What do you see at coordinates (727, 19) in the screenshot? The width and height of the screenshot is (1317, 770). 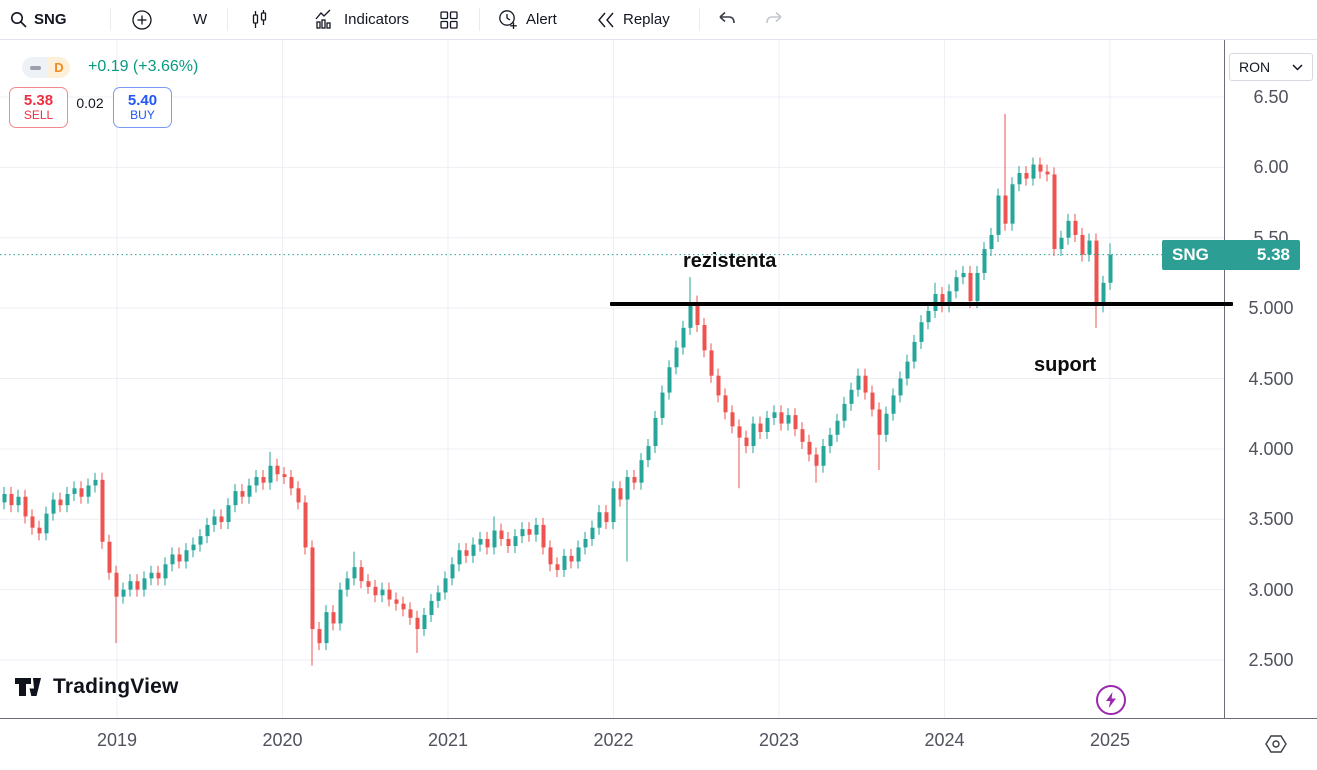 I see `undo-button` at bounding box center [727, 19].